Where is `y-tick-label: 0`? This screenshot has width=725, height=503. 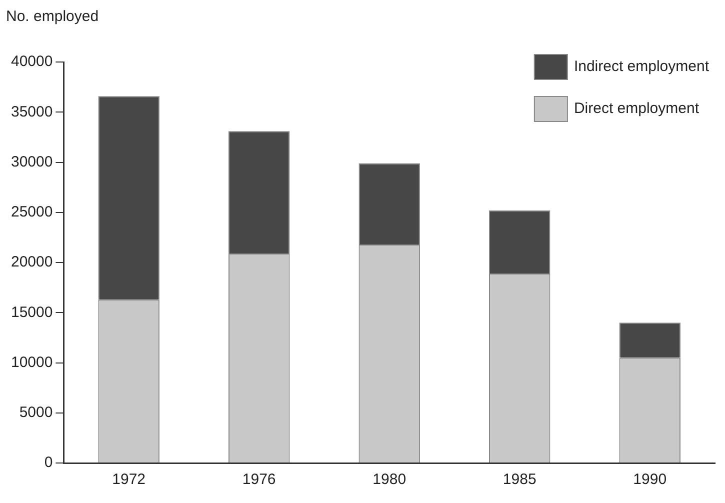
y-tick-label: 0 is located at coordinates (48, 463).